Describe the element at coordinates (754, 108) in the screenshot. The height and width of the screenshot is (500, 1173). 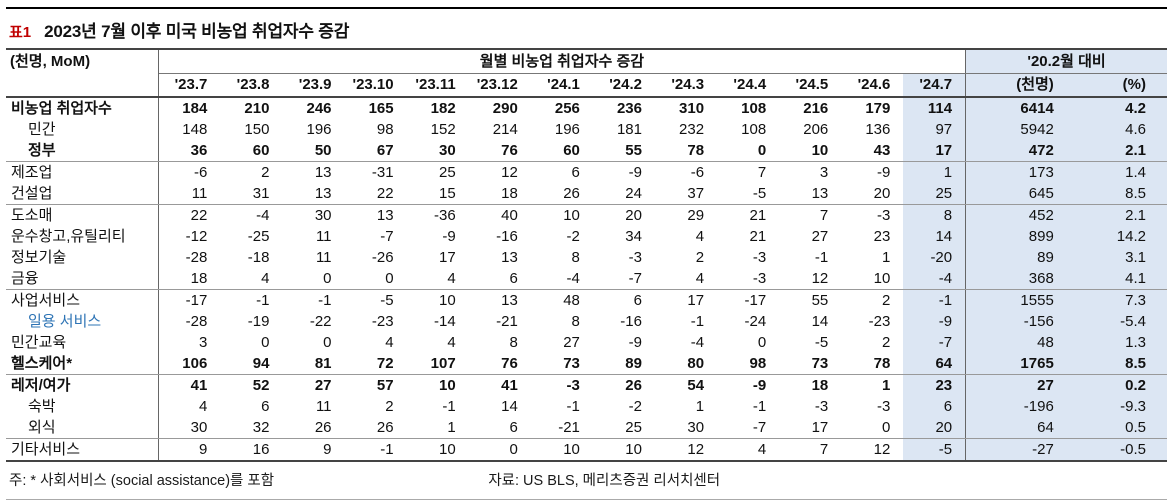
I see `value-cell: 108` at that location.